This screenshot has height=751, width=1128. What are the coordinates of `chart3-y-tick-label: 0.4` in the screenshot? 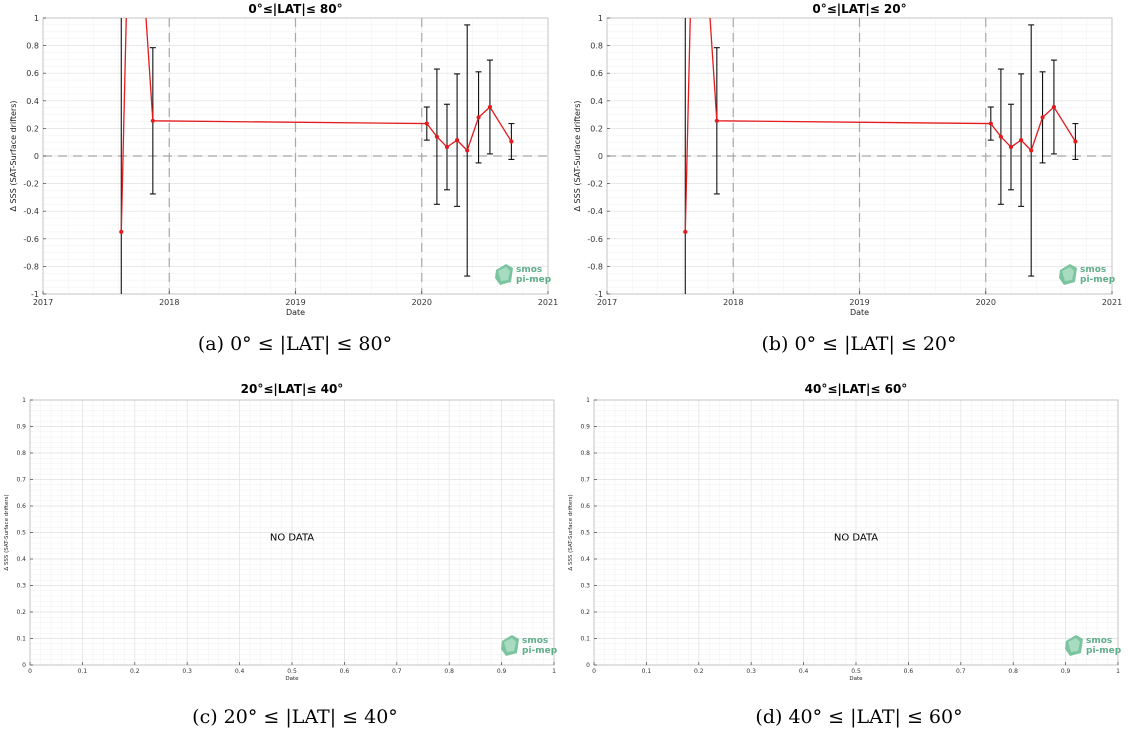 It's located at (585, 559).